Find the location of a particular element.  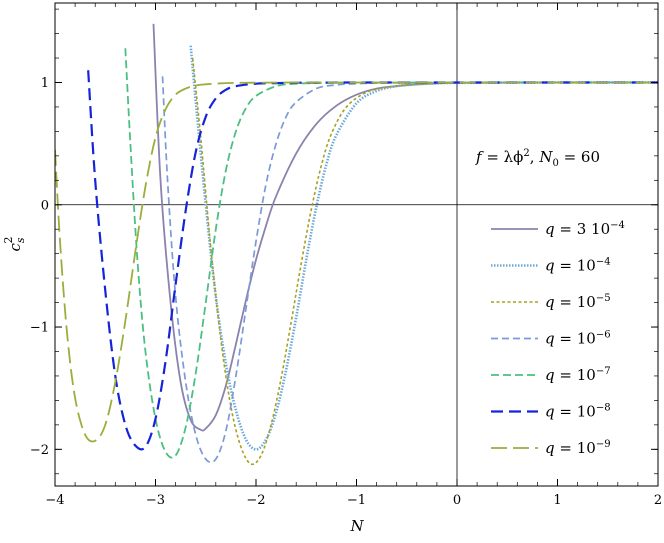

y-axis-label: cs2 is located at coordinates (14, 243).